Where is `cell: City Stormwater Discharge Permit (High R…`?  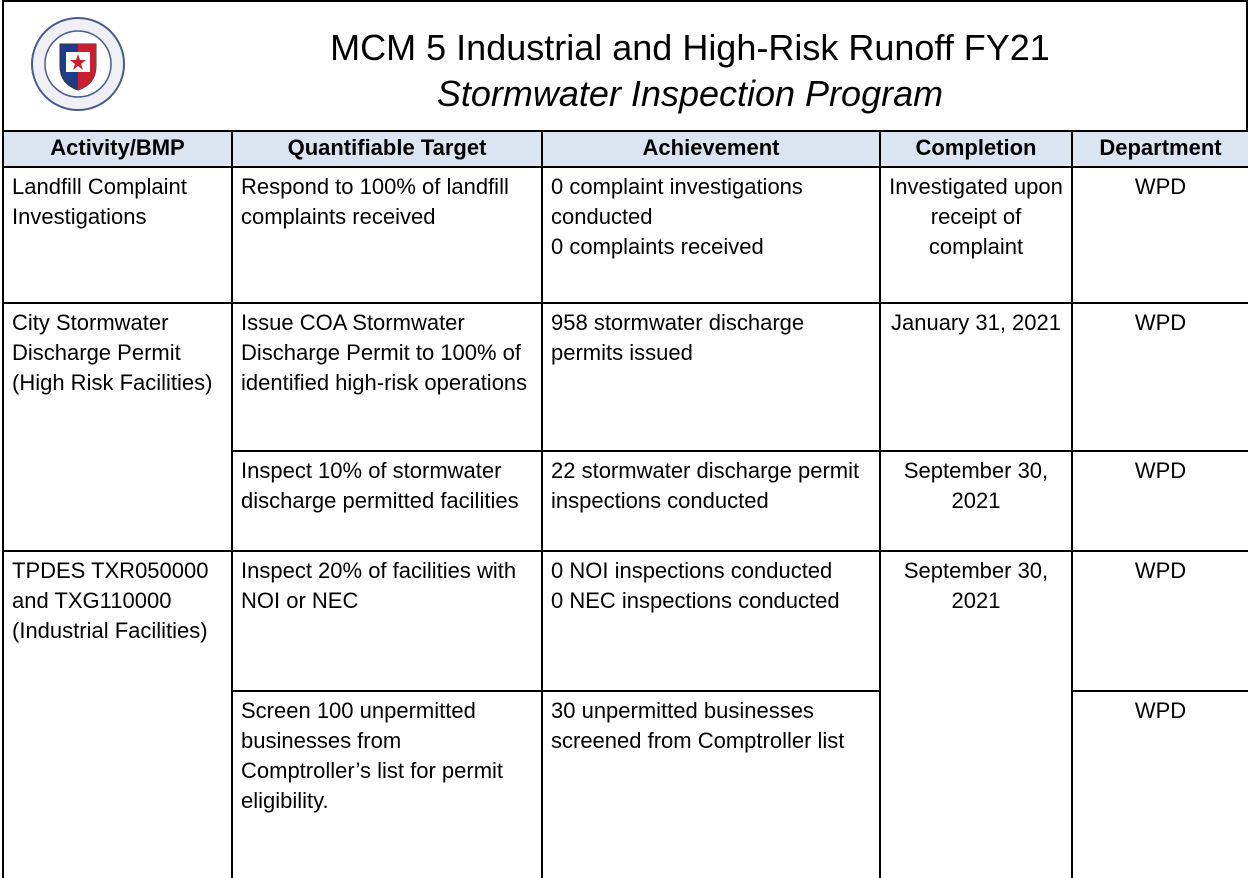
cell: City Stormwater Discharge Permit (High R… is located at coordinates (117, 427).